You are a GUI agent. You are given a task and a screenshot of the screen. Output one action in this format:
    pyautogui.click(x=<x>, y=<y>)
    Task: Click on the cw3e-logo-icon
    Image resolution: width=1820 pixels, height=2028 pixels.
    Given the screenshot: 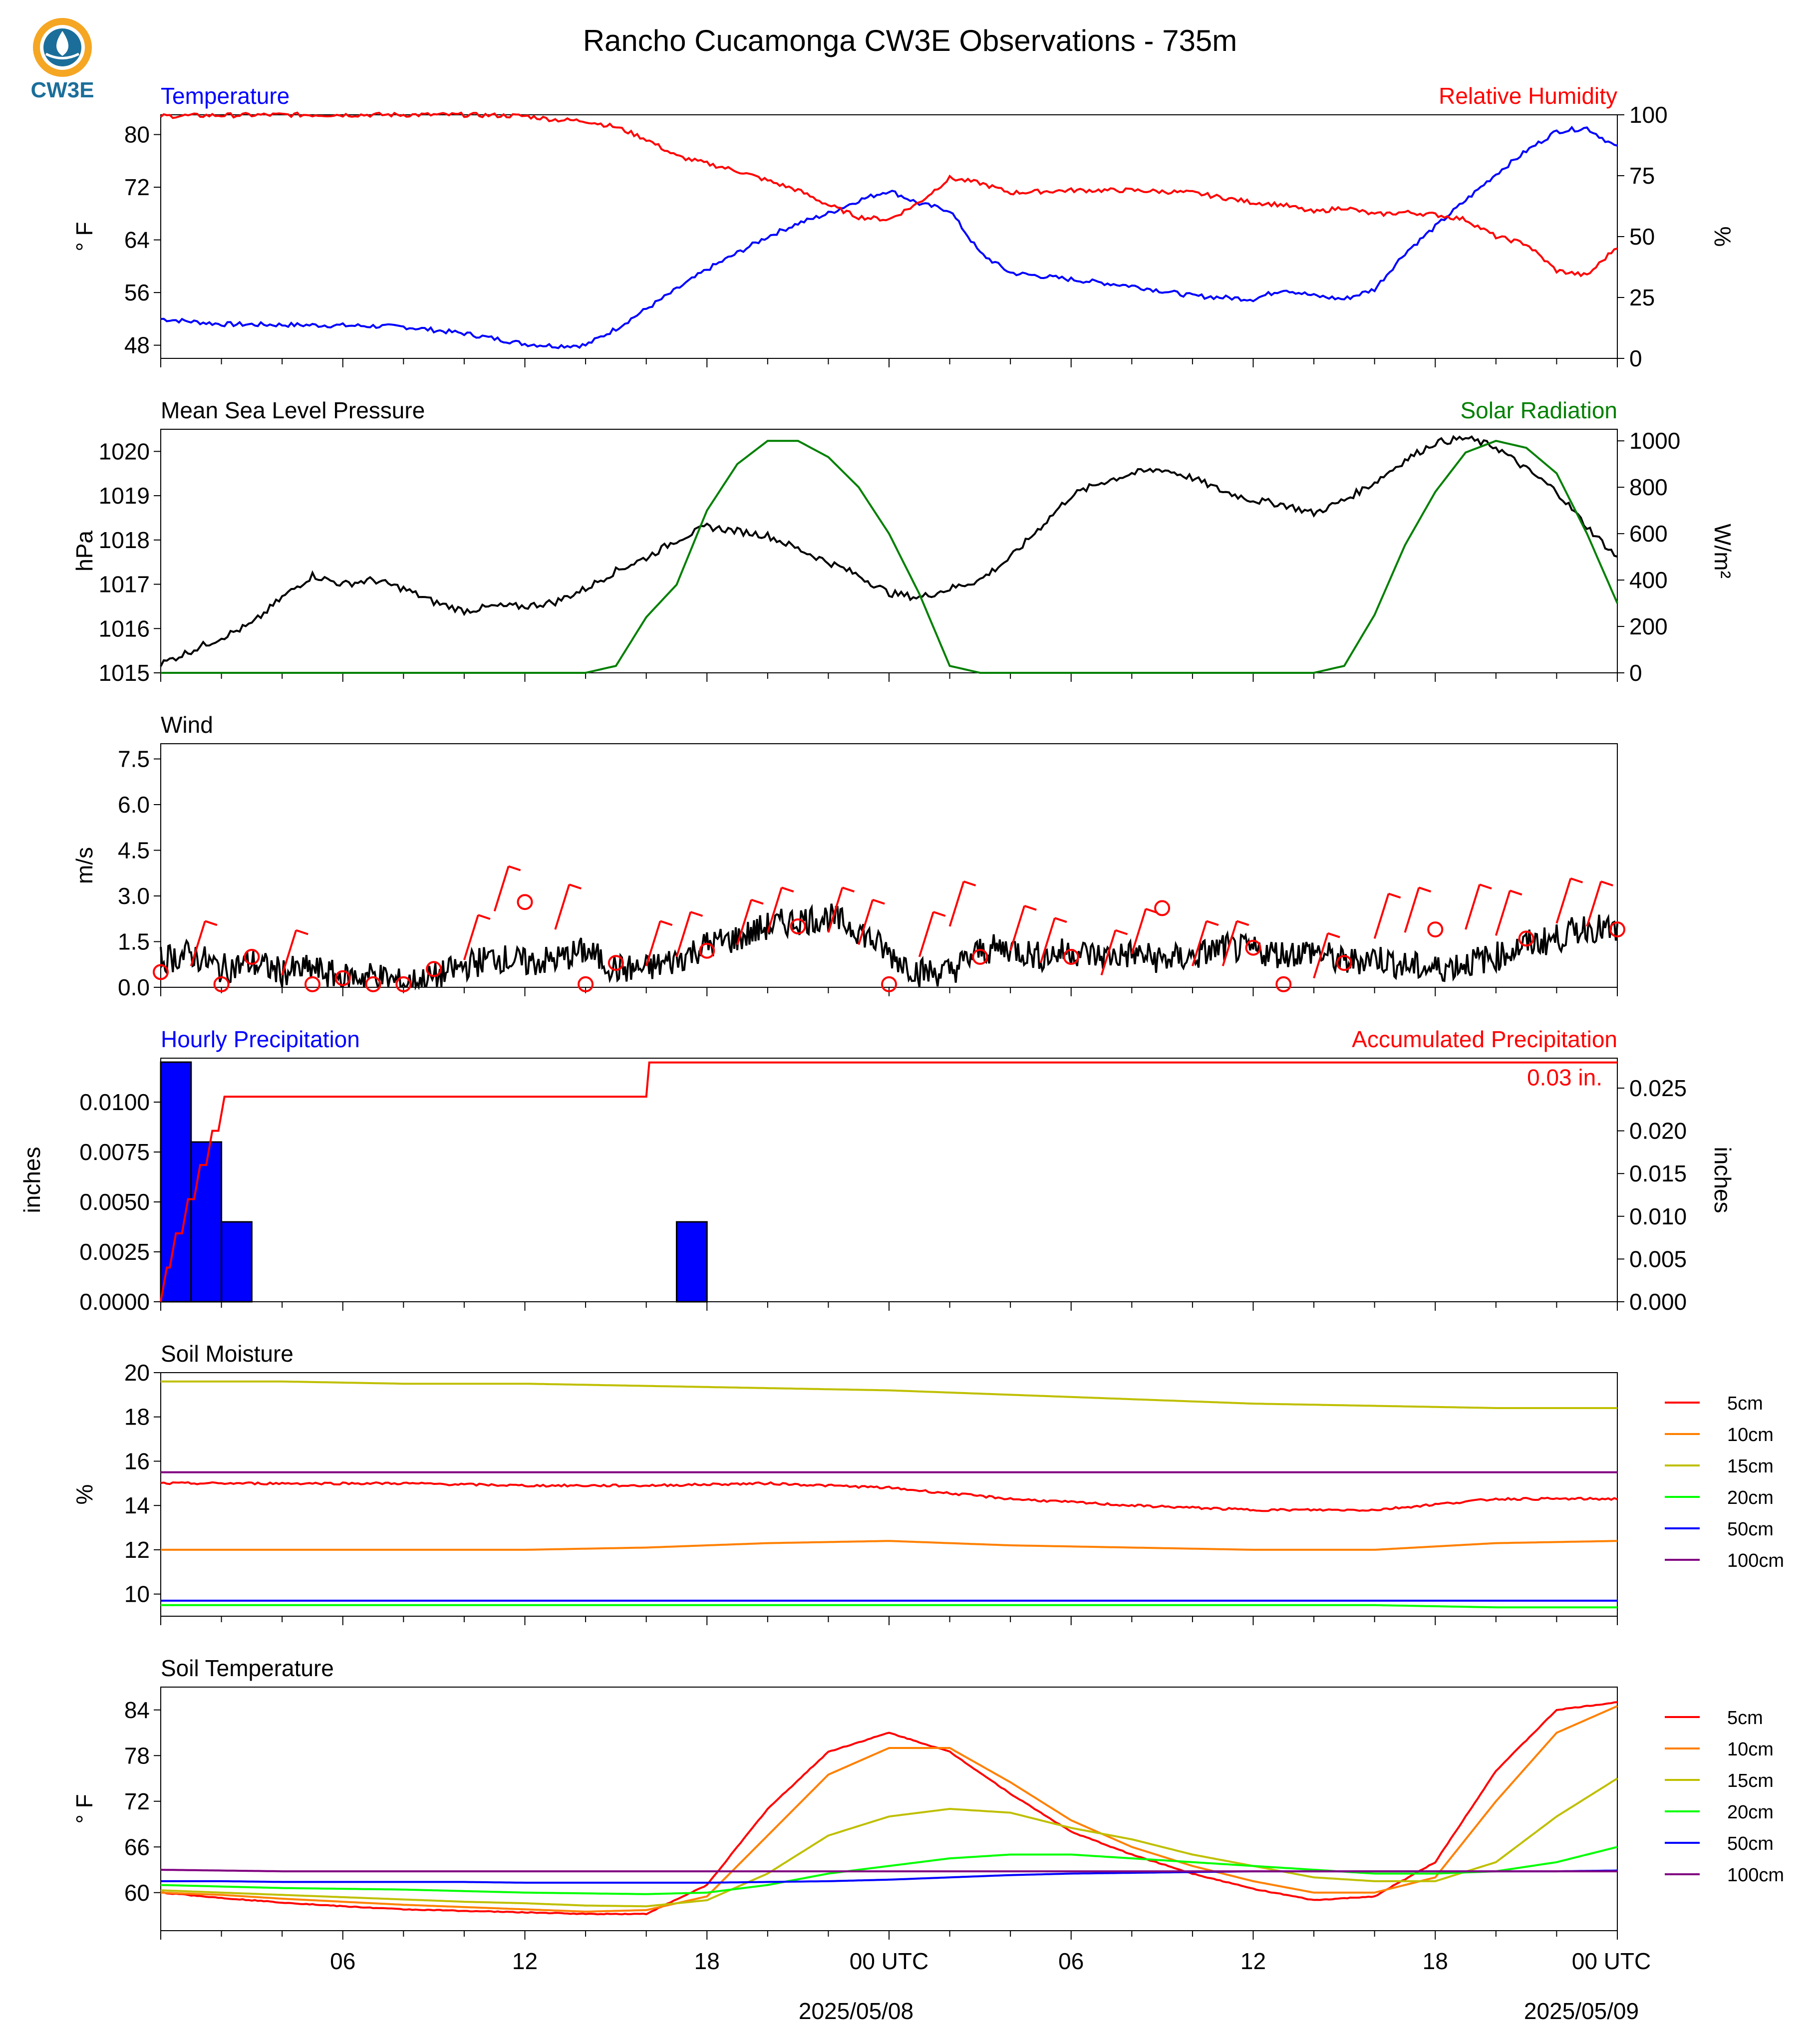 What is the action you would take?
    pyautogui.click(x=62, y=47)
    